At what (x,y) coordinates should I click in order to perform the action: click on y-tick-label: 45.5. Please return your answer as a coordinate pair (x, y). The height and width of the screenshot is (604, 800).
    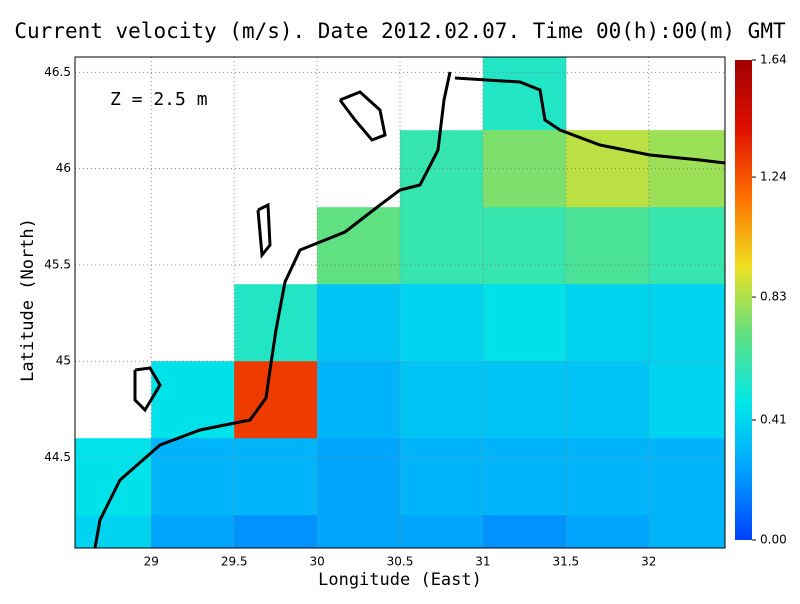
    Looking at the image, I should click on (57, 264).